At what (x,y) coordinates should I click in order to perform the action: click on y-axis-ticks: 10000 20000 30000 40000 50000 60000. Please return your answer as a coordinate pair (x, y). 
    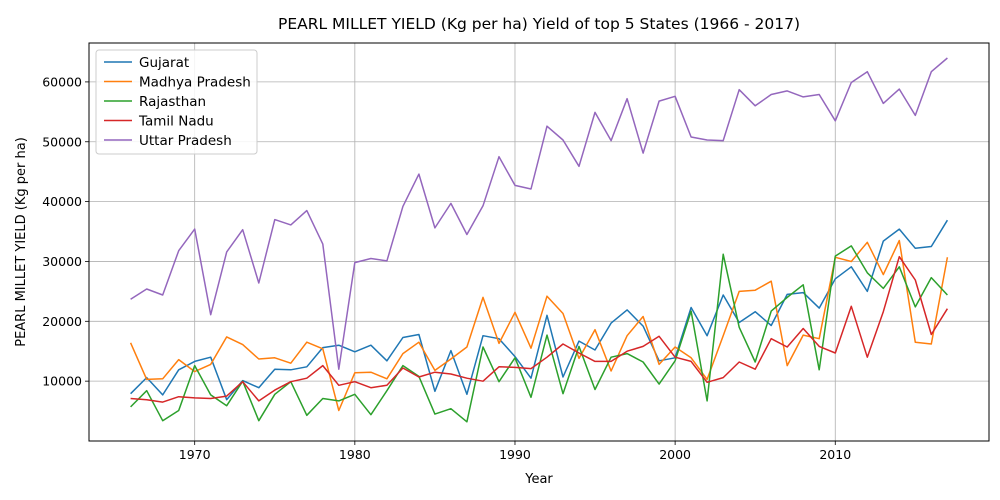
    Looking at the image, I should click on (65, 231).